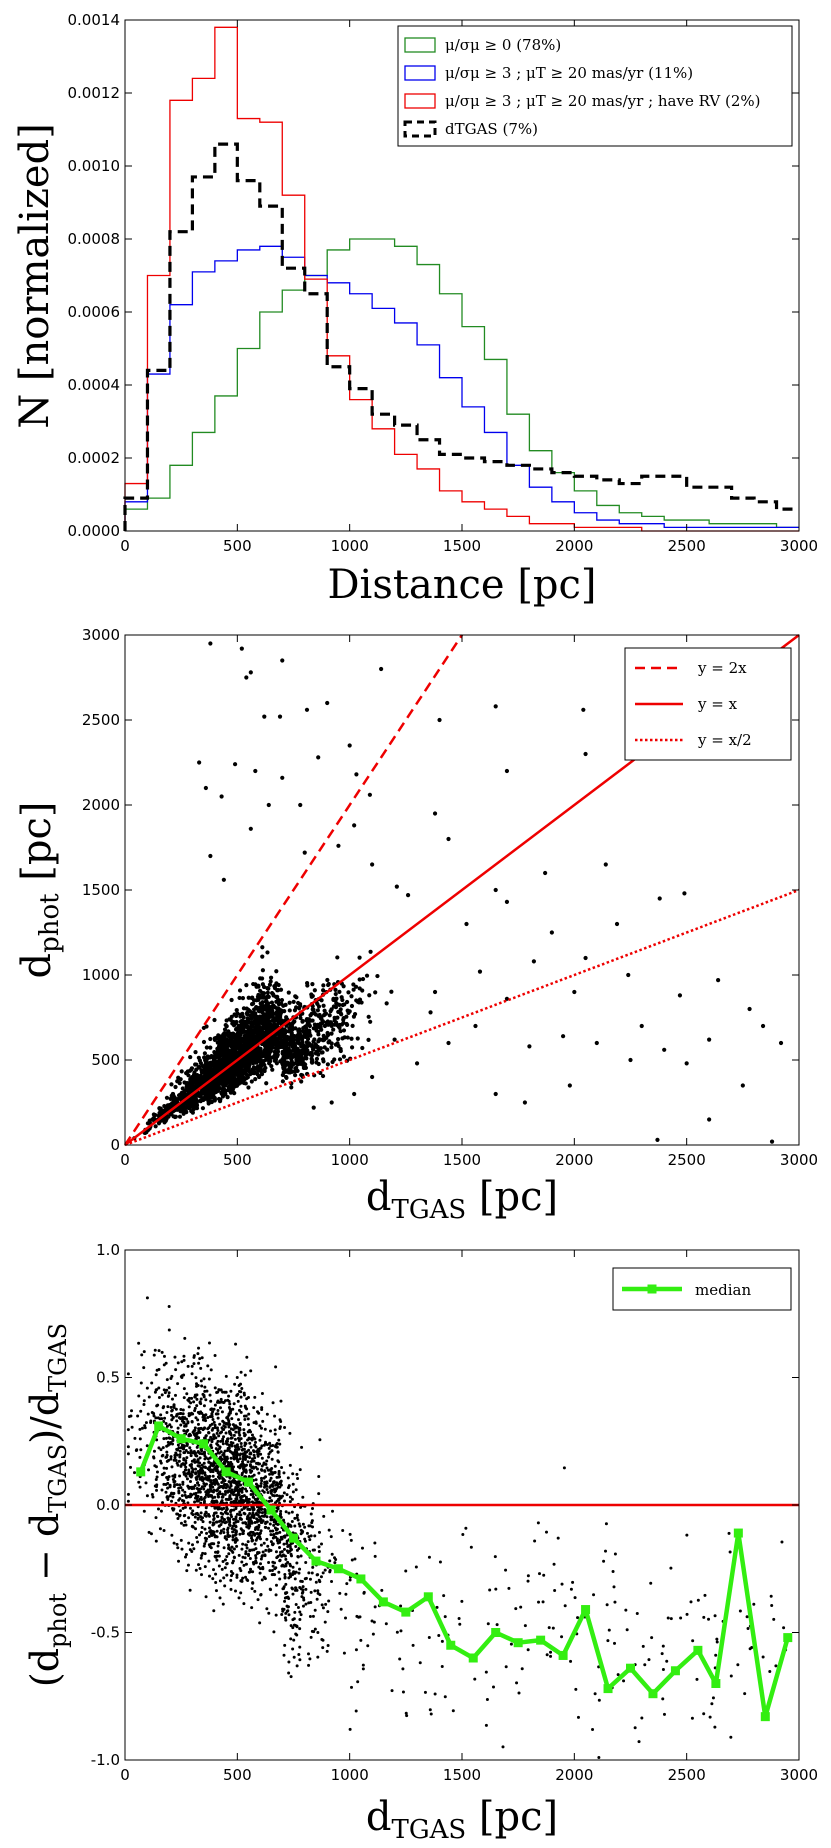 This screenshot has height=1848, width=831. Describe the element at coordinates (101, 805) in the screenshot. I see `y-tick-label: 2000` at that location.